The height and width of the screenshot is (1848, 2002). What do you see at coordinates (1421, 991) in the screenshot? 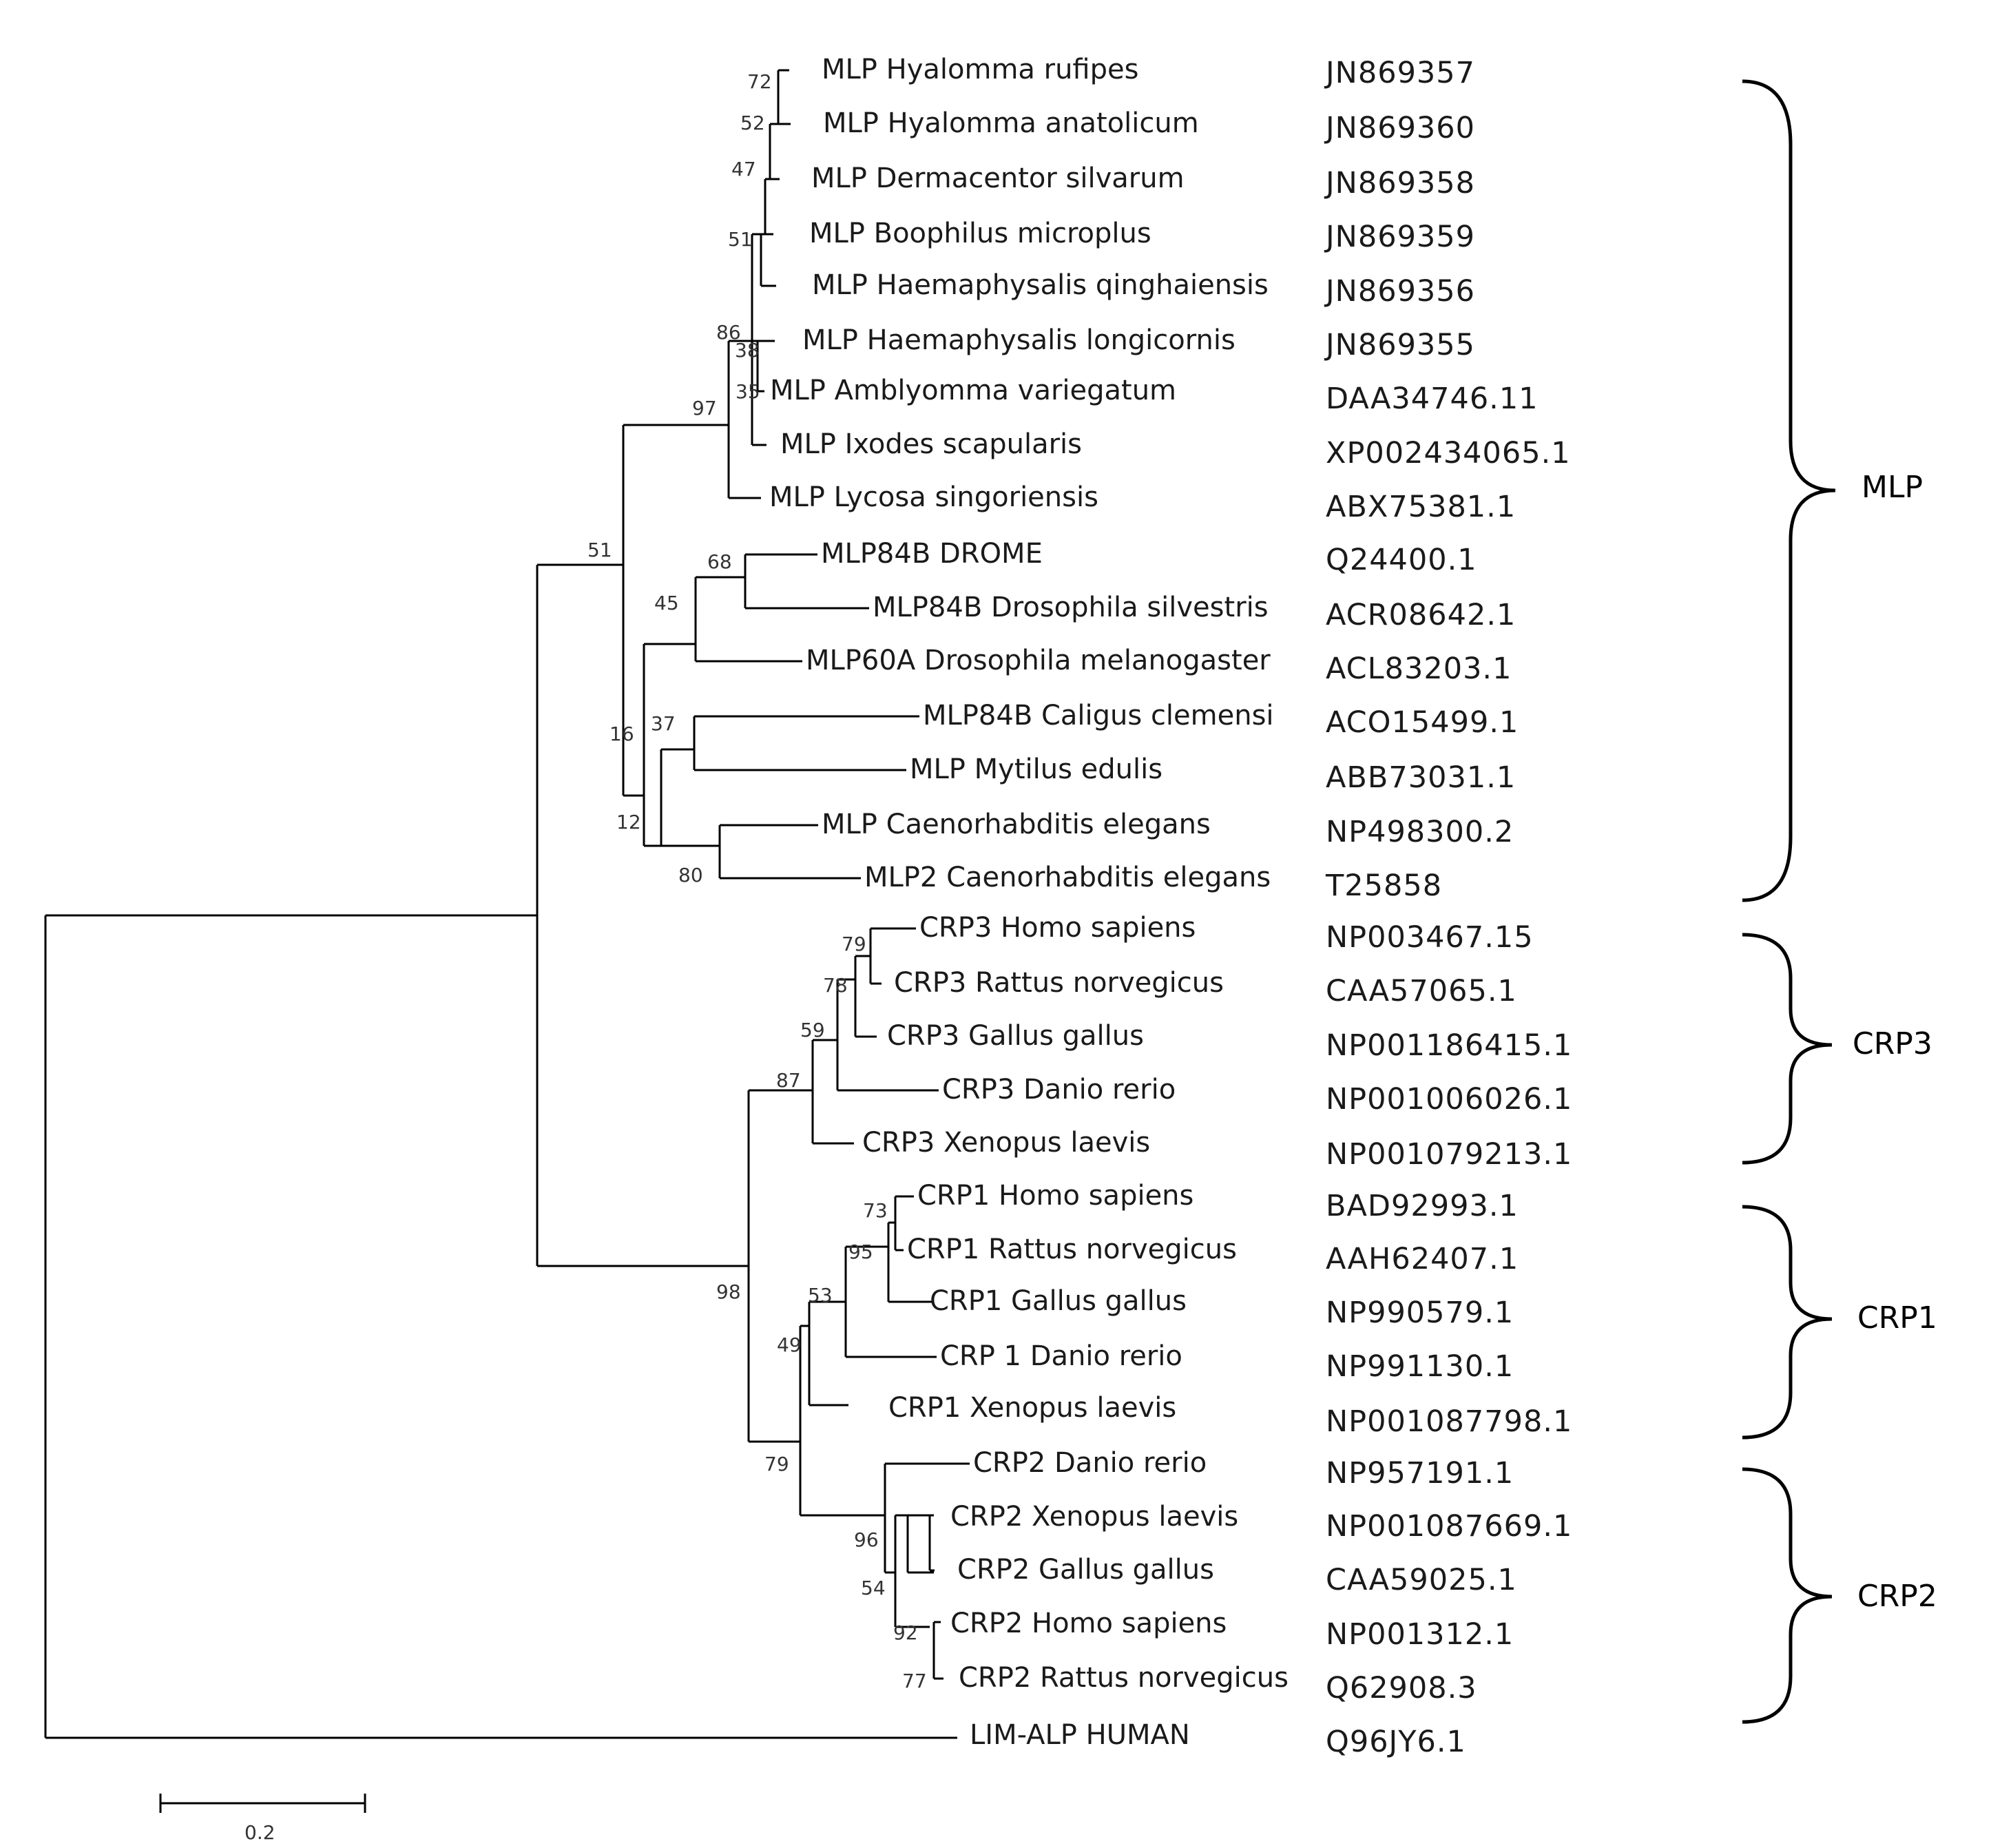
I see `accession-label: CAA57065.1` at bounding box center [1421, 991].